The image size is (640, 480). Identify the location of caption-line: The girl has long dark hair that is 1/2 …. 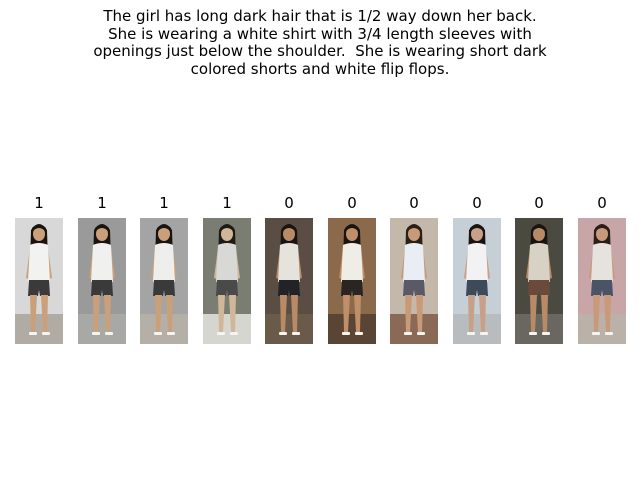
(320, 16).